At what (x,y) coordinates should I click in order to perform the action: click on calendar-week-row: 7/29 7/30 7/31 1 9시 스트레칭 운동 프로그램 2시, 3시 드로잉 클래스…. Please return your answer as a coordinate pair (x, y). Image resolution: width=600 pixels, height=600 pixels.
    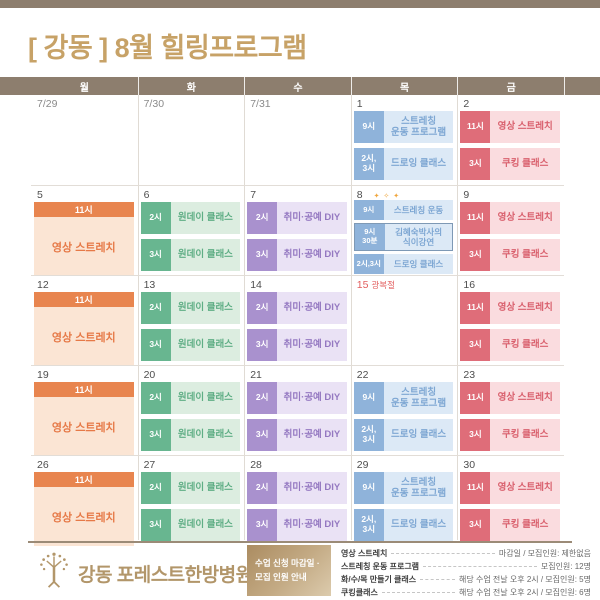
    Looking at the image, I should click on (297, 140).